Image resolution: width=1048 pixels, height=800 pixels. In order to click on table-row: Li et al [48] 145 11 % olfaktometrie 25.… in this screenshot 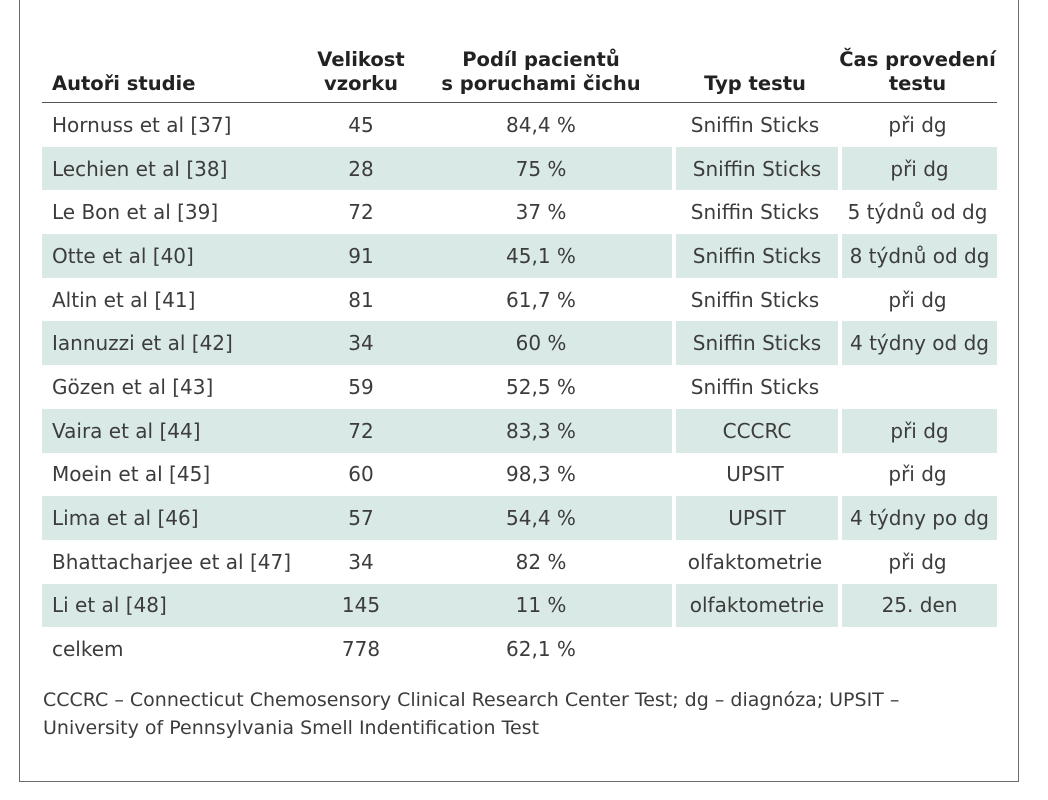, I will do `click(519, 605)`.